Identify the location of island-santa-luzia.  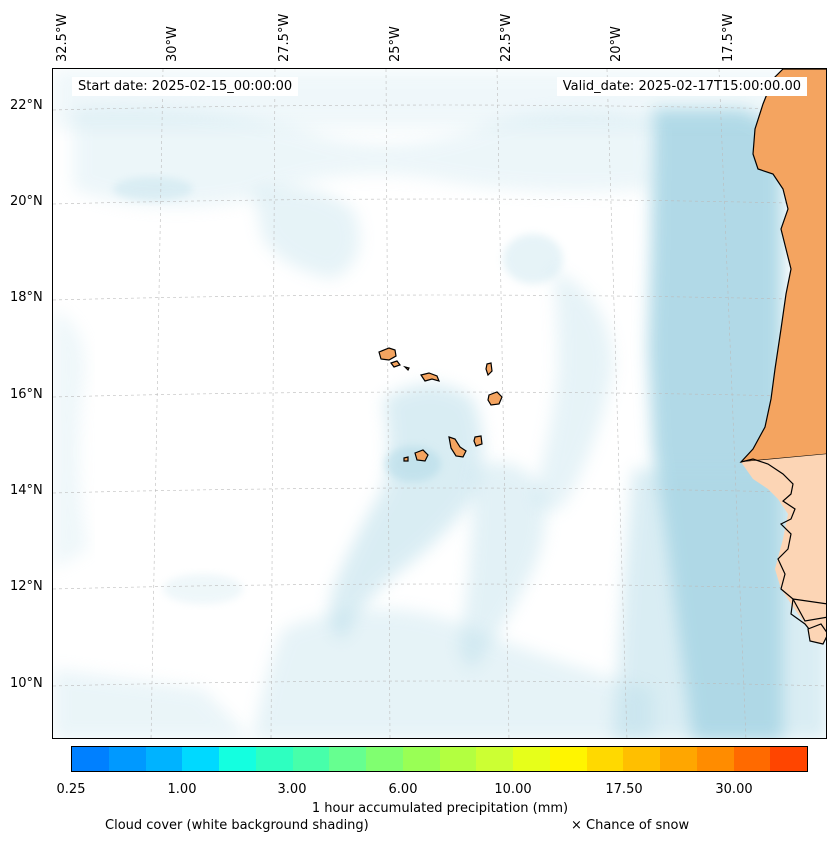
(406, 368).